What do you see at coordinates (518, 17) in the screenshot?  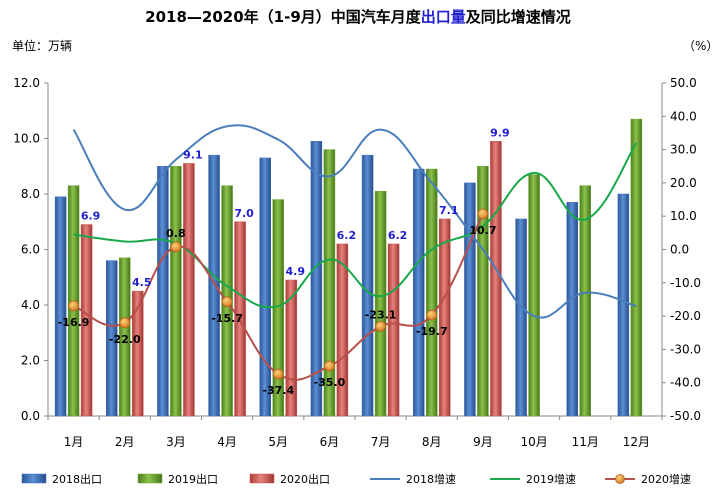 I see `title-part: 及同比增速情况` at bounding box center [518, 17].